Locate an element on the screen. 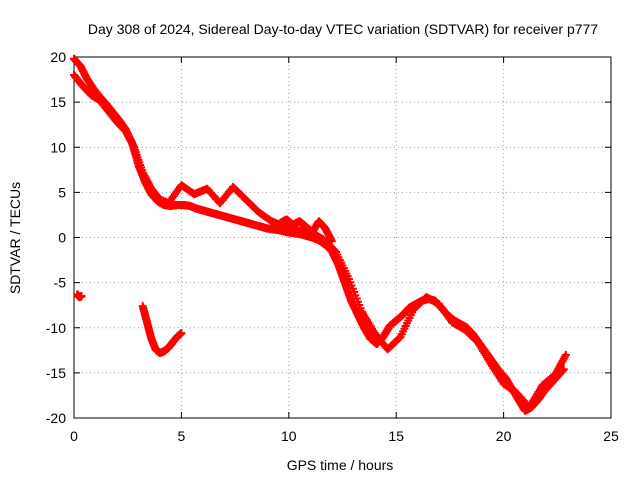 The width and height of the screenshot is (640, 480). y-tick-label: 15 is located at coordinates (58, 102).